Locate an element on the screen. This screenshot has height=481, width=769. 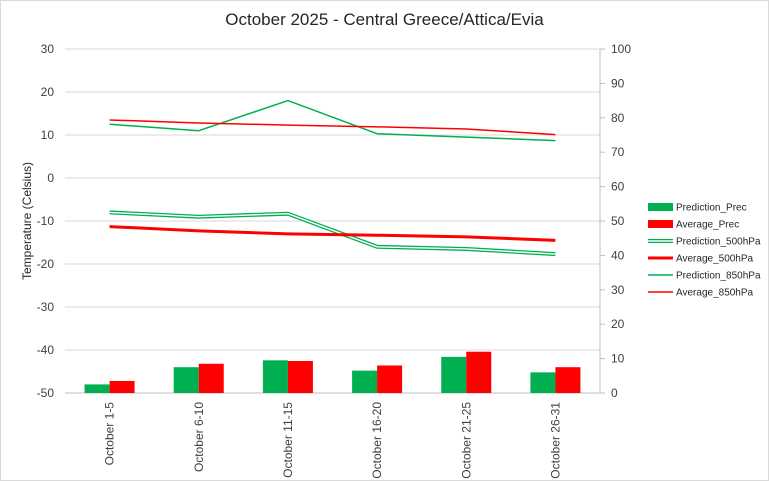
y-tick-label: 20 is located at coordinates (48, 92).